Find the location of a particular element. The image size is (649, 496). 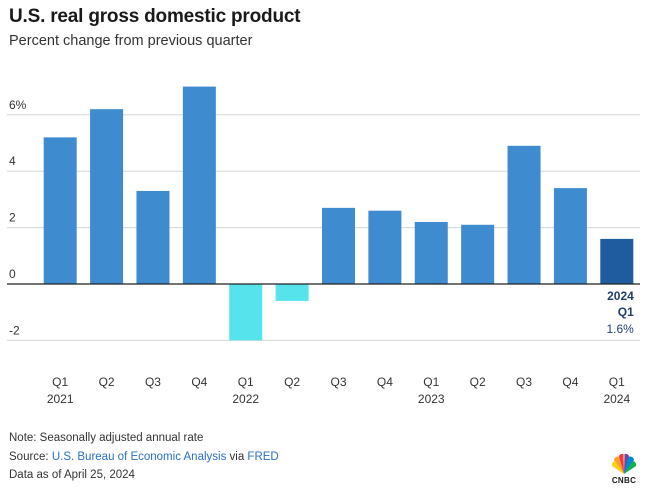

source-prefix: Source: is located at coordinates (30, 457).